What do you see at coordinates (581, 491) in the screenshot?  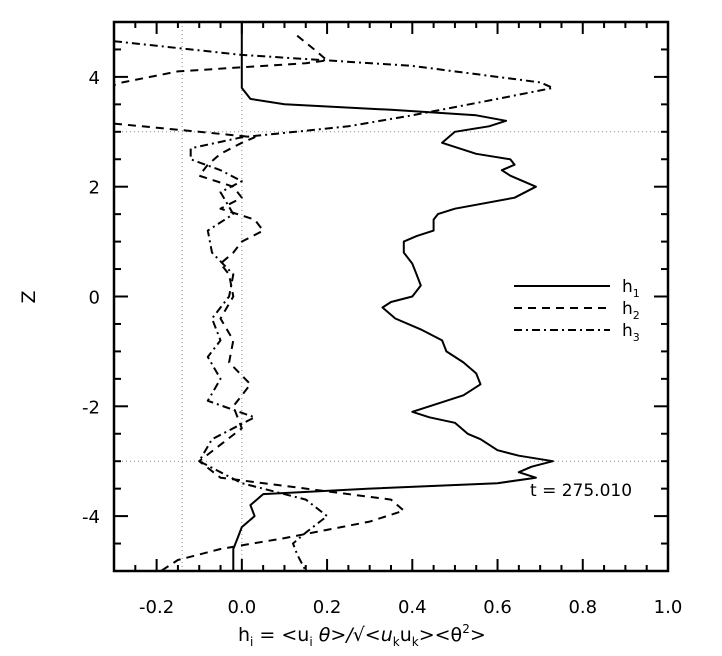 I see `time-annotation: t = 275.010` at bounding box center [581, 491].